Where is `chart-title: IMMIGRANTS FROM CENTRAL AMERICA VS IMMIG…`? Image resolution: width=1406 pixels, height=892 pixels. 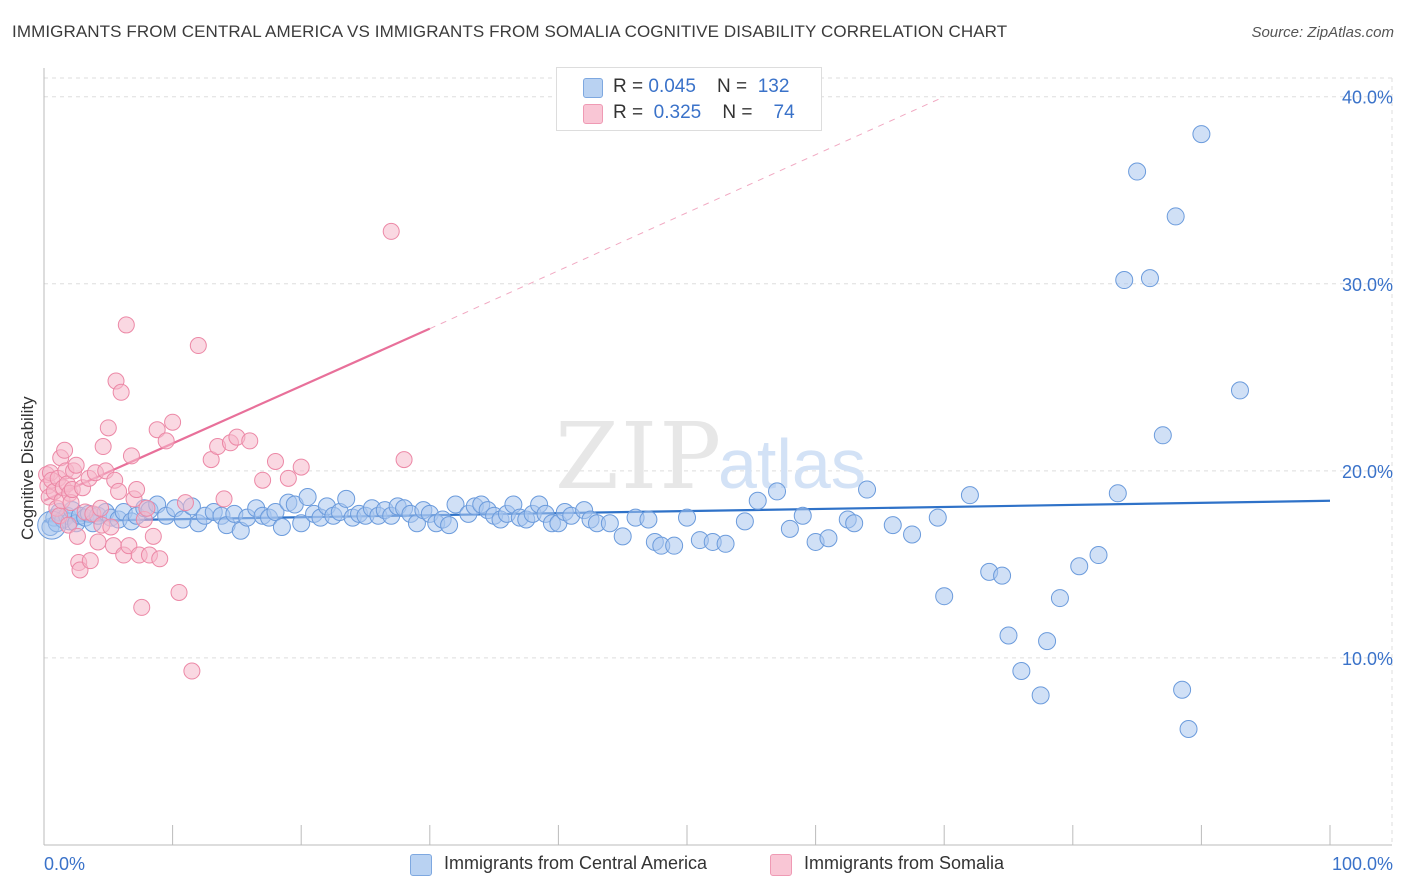
chart-title: IMMIGRANTS FROM CENTRAL AMERICA VS IMMIG… is located at coordinates (510, 31).